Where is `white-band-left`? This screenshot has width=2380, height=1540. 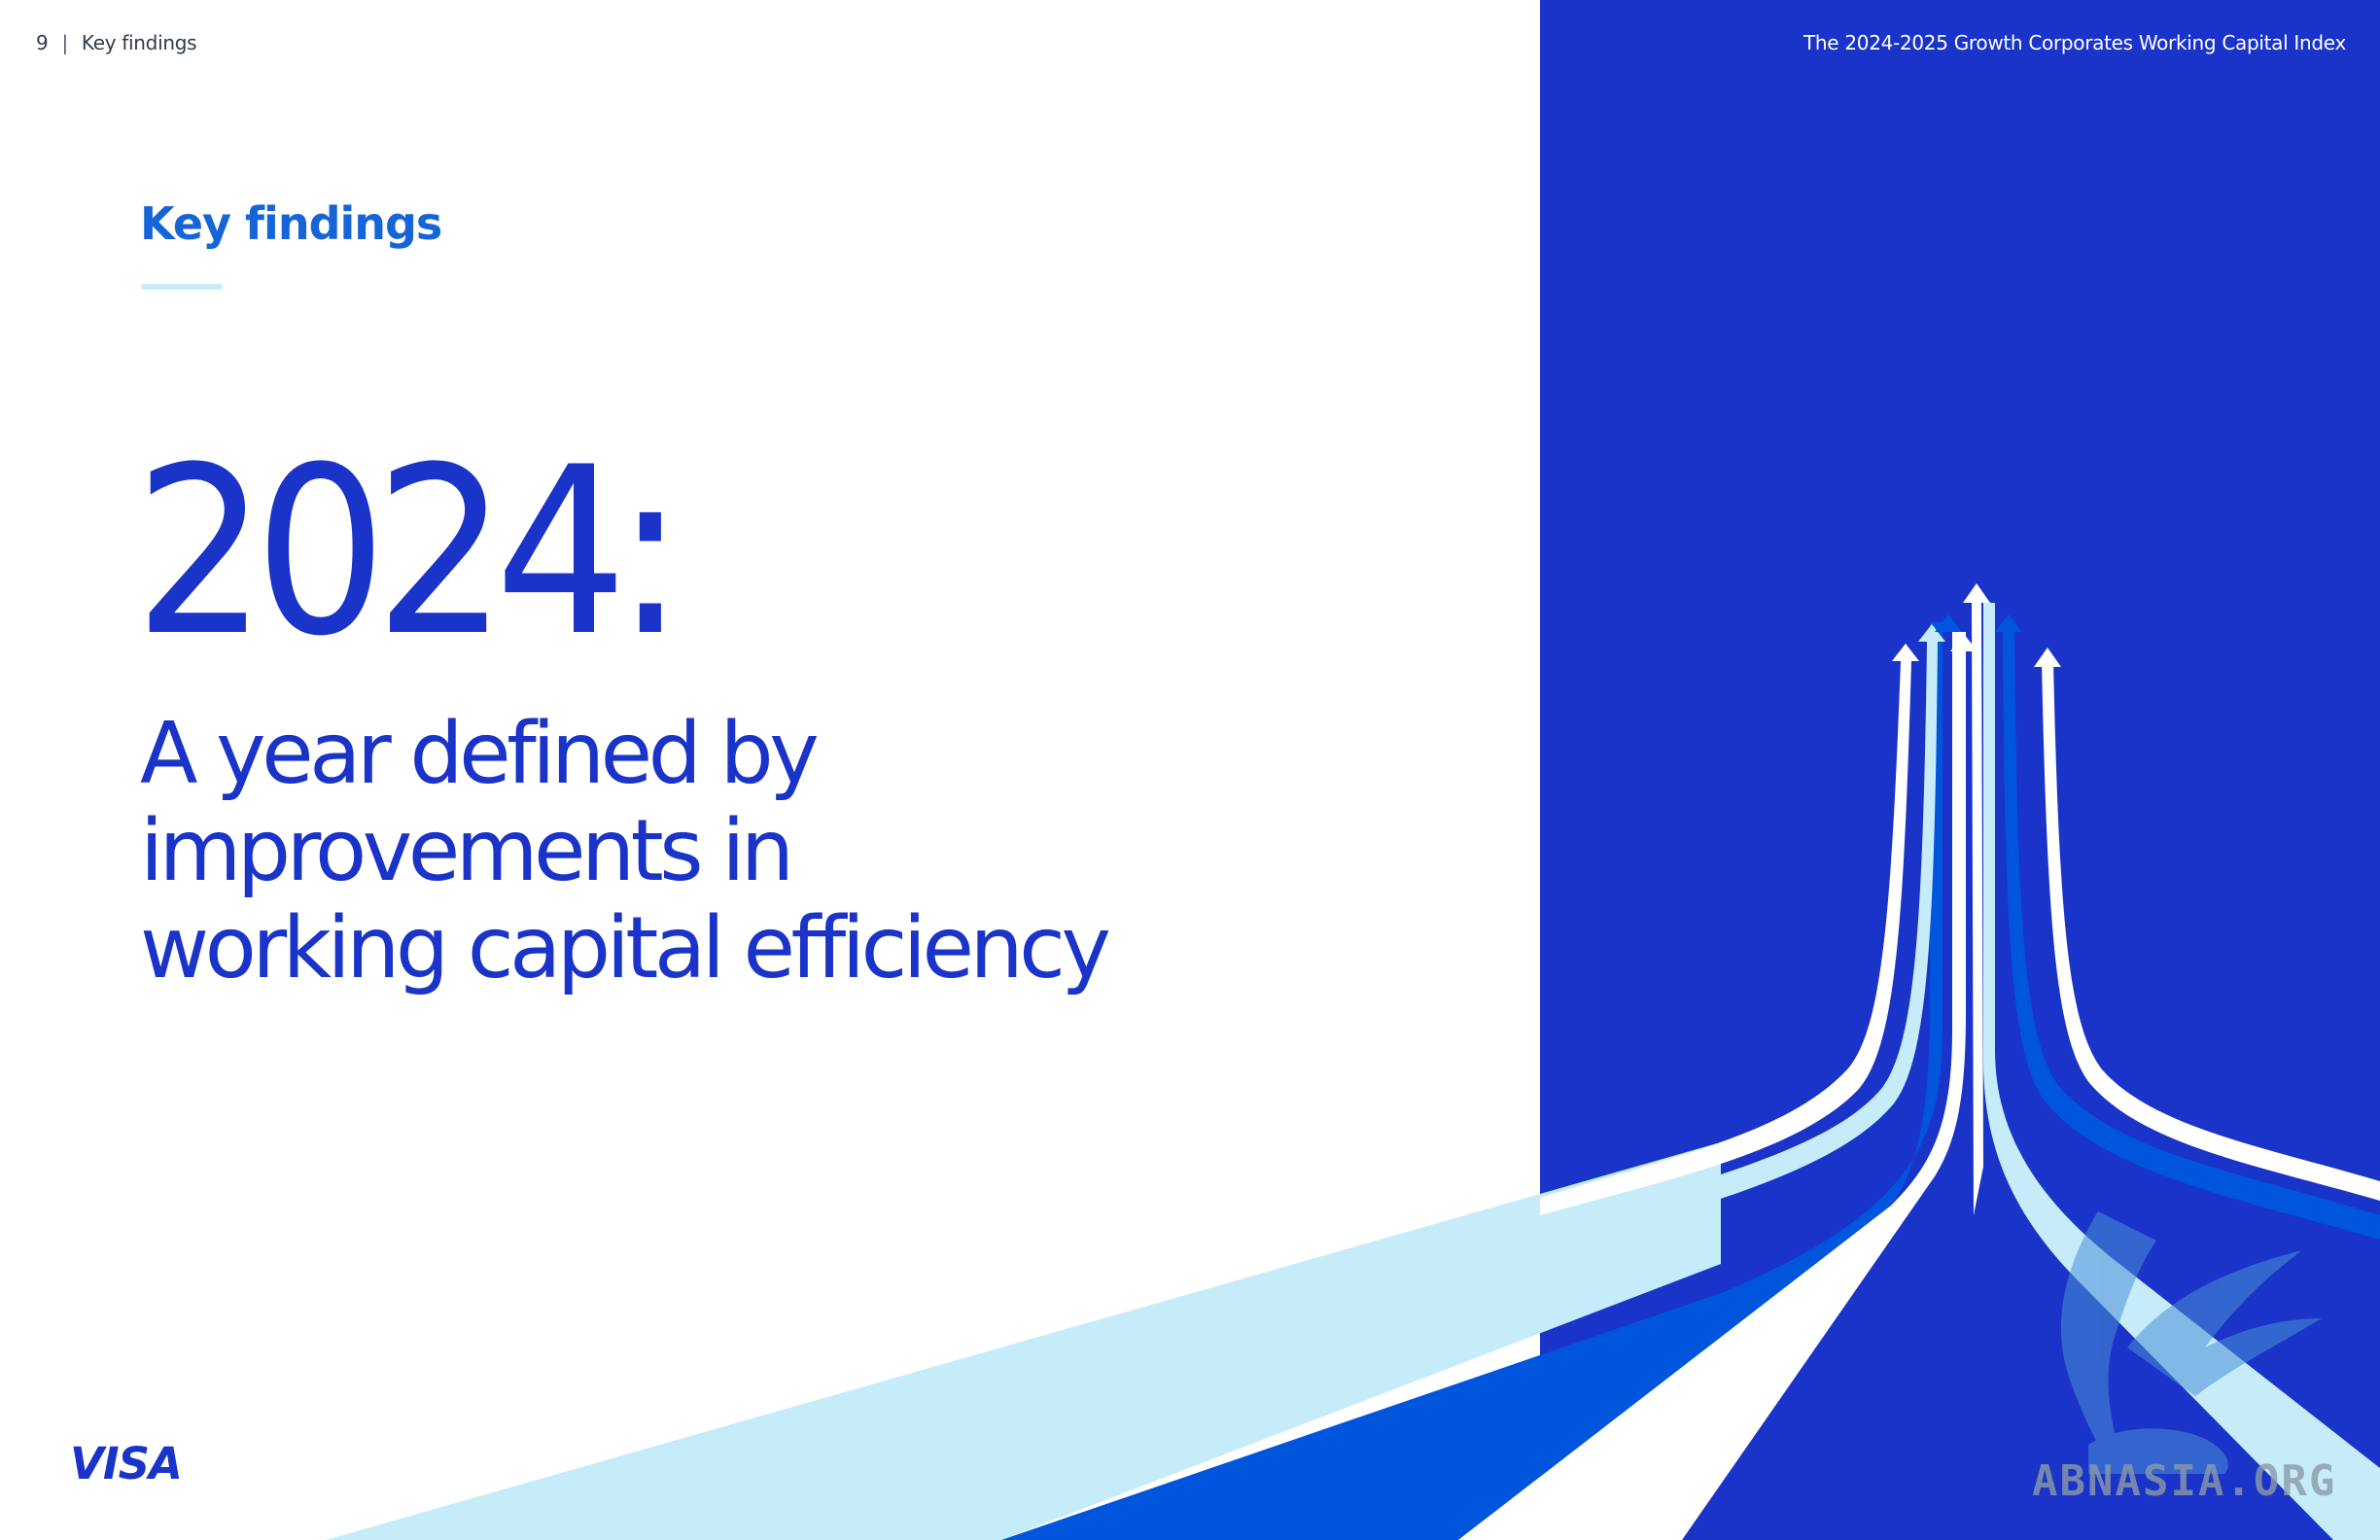
white-band-left is located at coordinates (1712, 1086).